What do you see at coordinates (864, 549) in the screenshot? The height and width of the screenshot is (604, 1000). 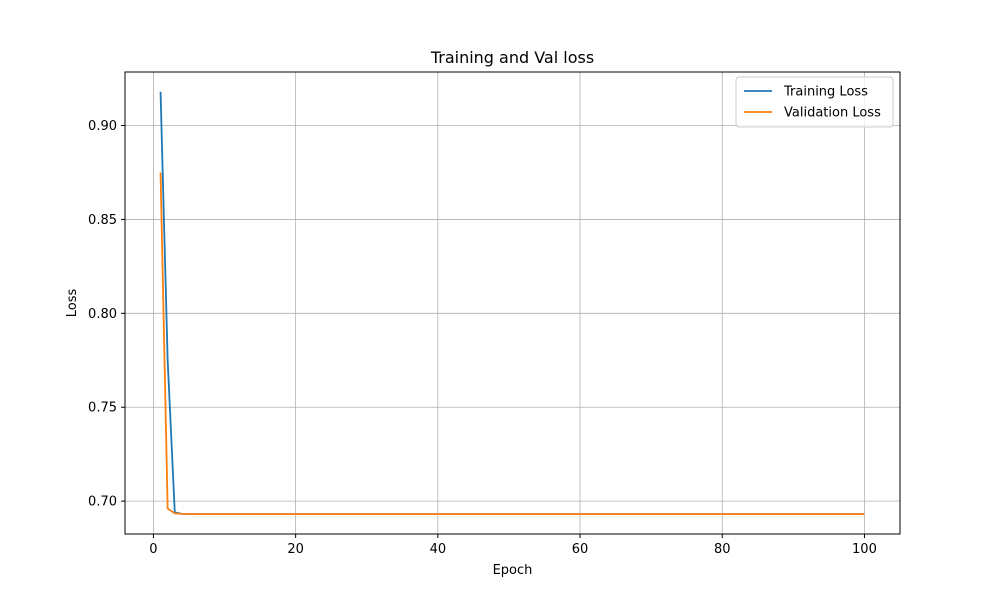 I see `x-tick-label: 100` at bounding box center [864, 549].